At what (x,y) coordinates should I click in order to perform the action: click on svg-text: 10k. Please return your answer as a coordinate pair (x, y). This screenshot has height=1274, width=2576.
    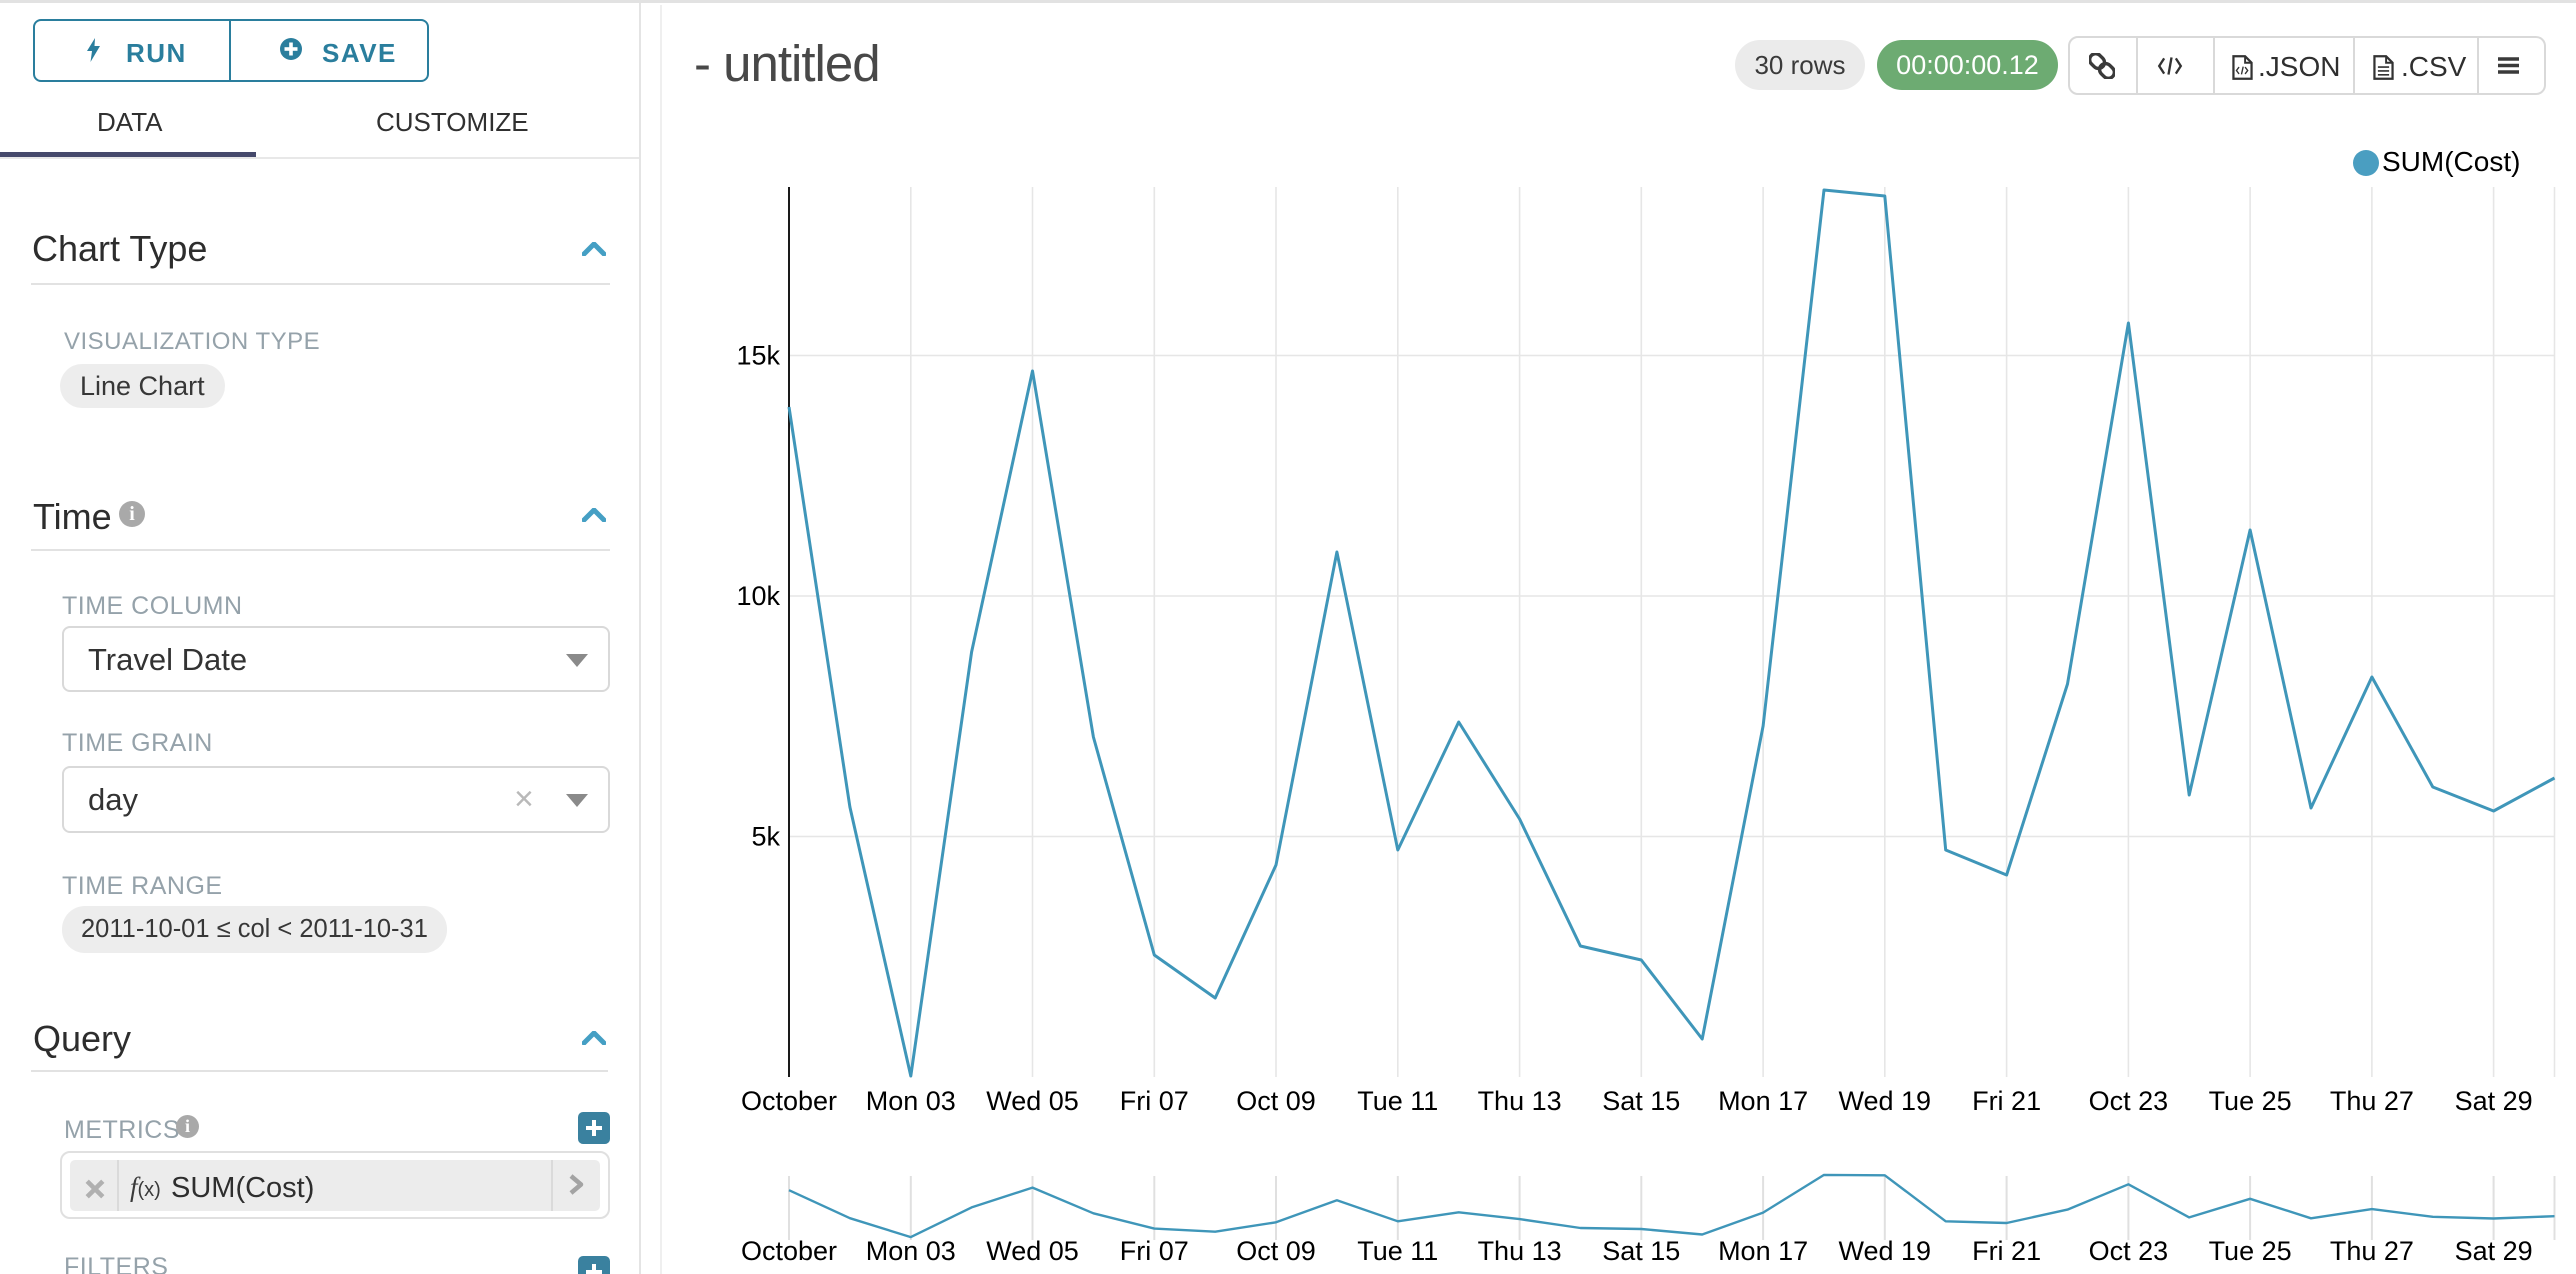
    Looking at the image, I should click on (758, 596).